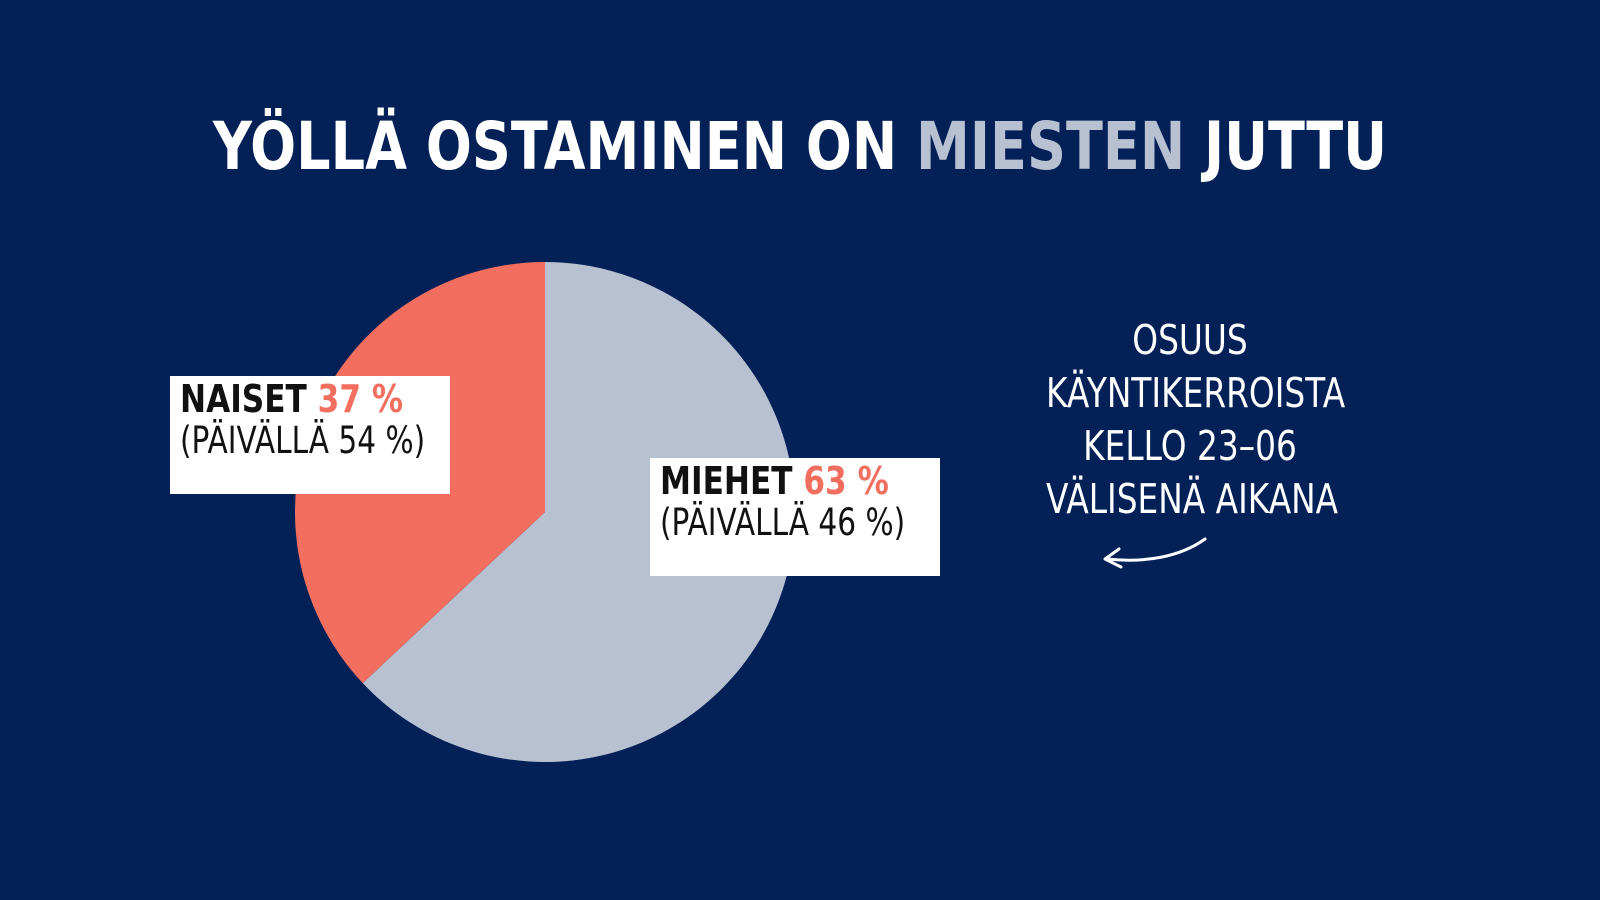 The image size is (1600, 900). What do you see at coordinates (1192, 499) in the screenshot?
I see `note-line-4: VÄLISENÄ AIKANA` at bounding box center [1192, 499].